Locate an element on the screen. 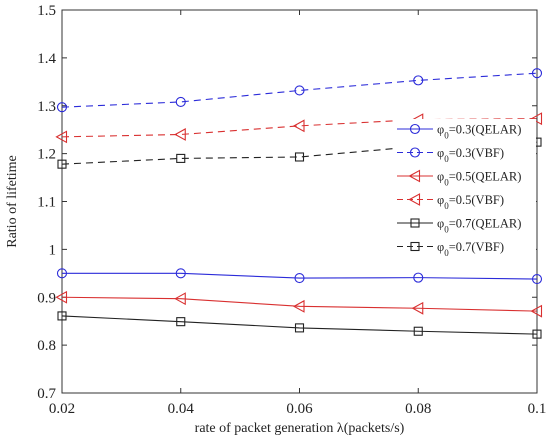 This screenshot has height=443, width=550. x-axis-label: rate of packet generation λ(packets/s) is located at coordinates (300, 428).